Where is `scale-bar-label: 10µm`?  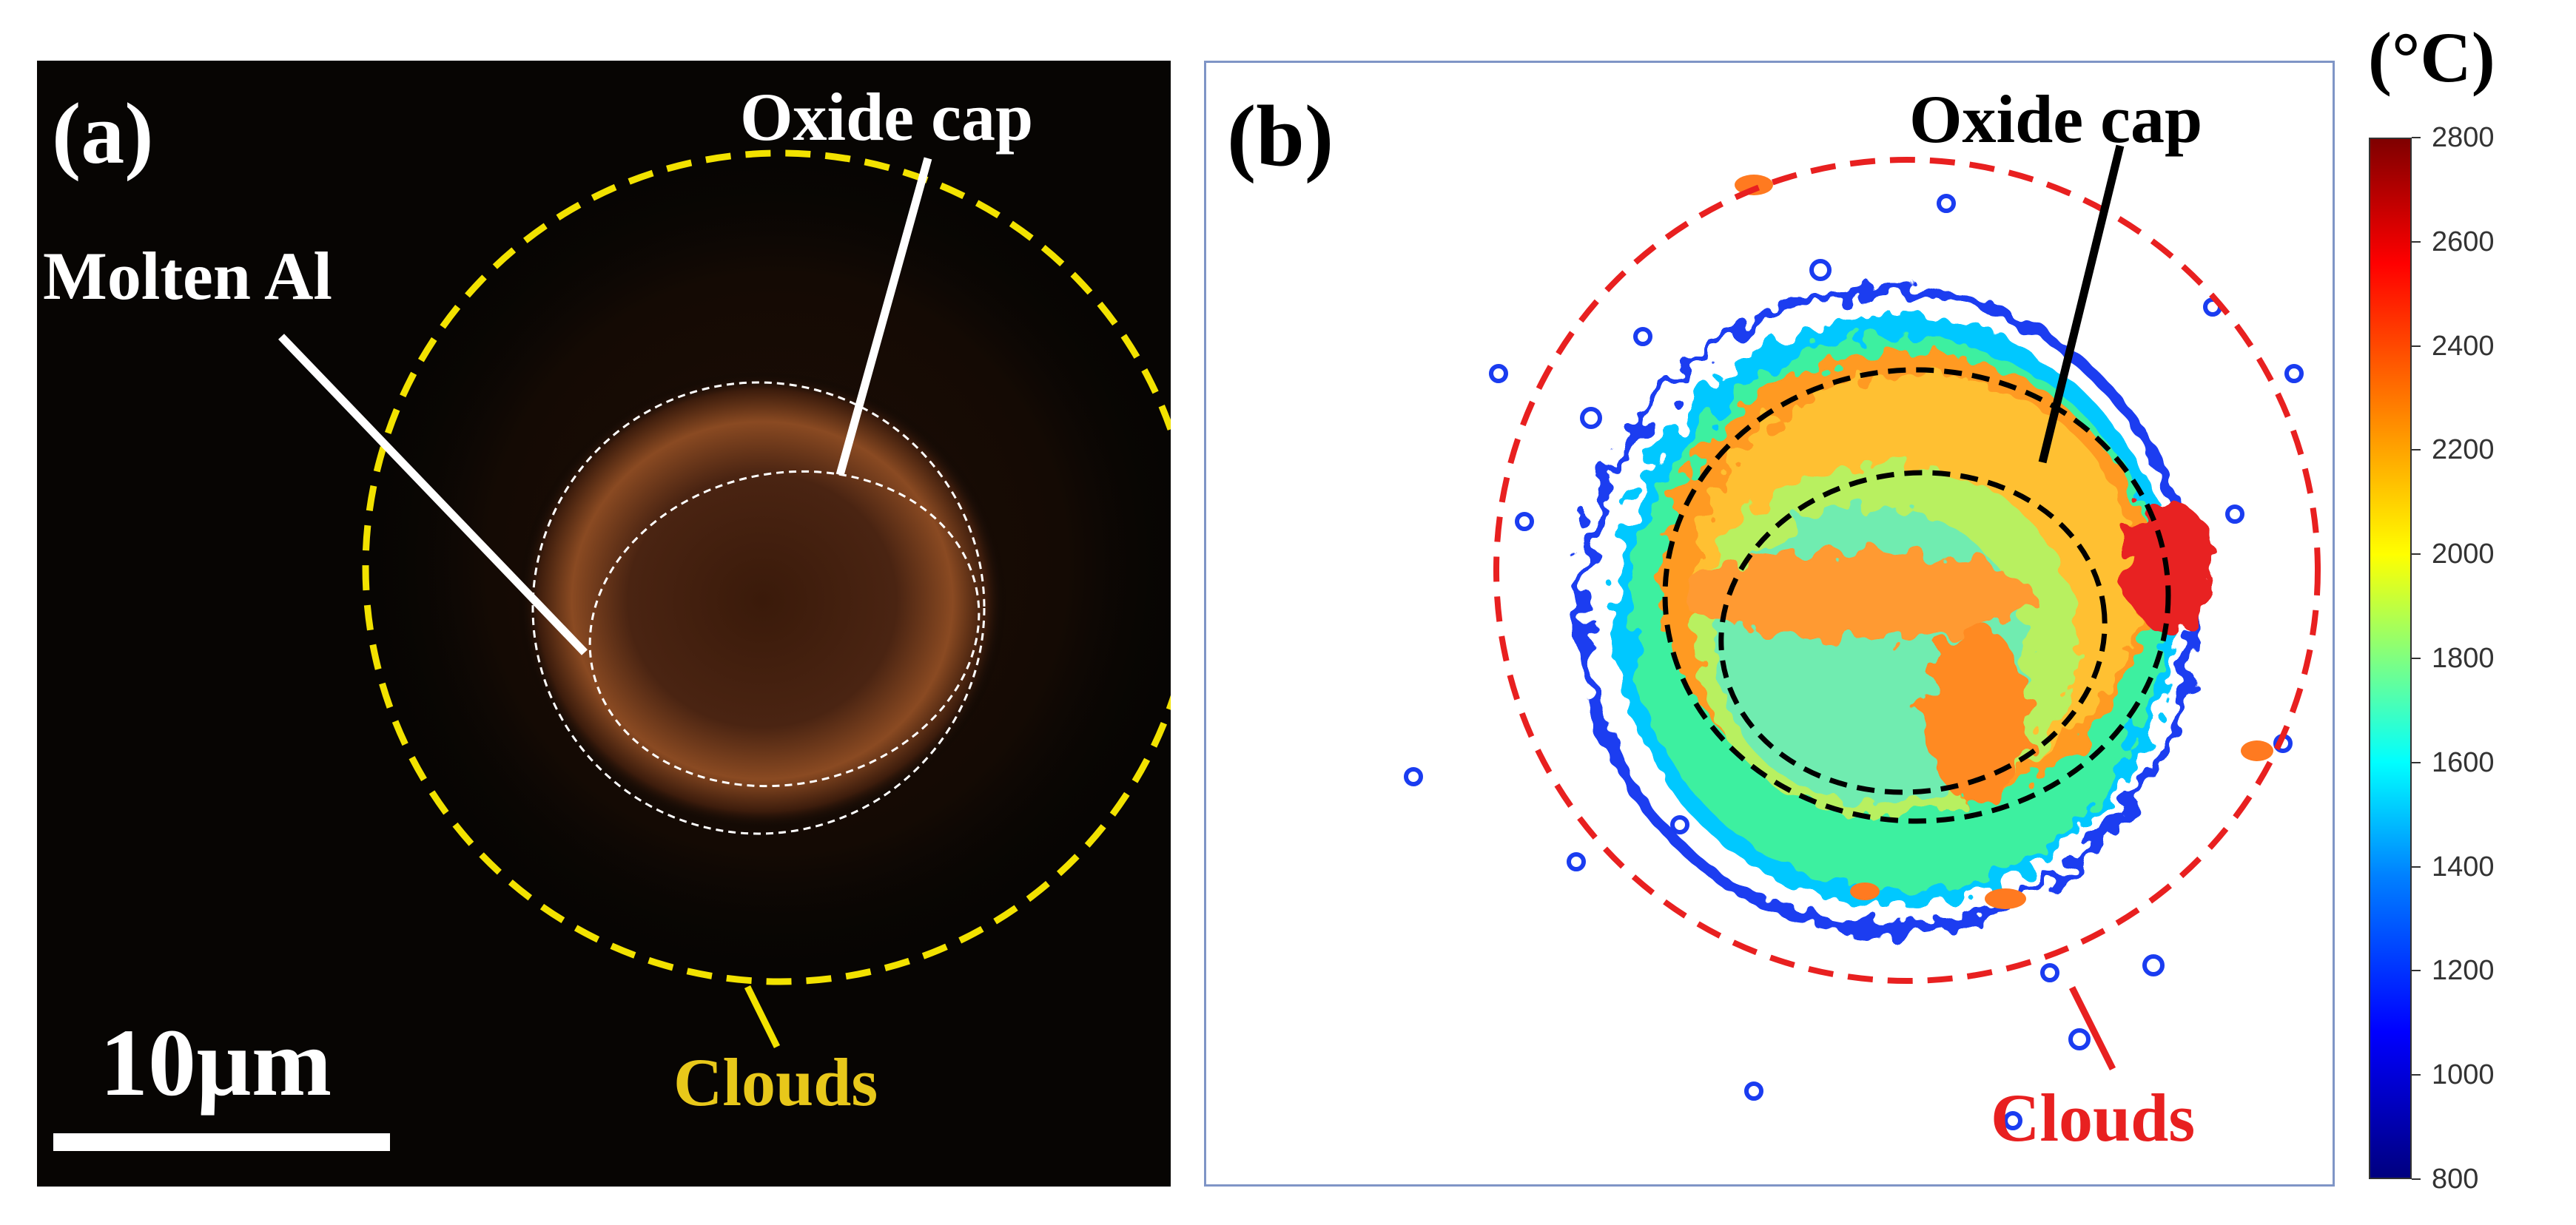 scale-bar-label: 10µm is located at coordinates (216, 1063).